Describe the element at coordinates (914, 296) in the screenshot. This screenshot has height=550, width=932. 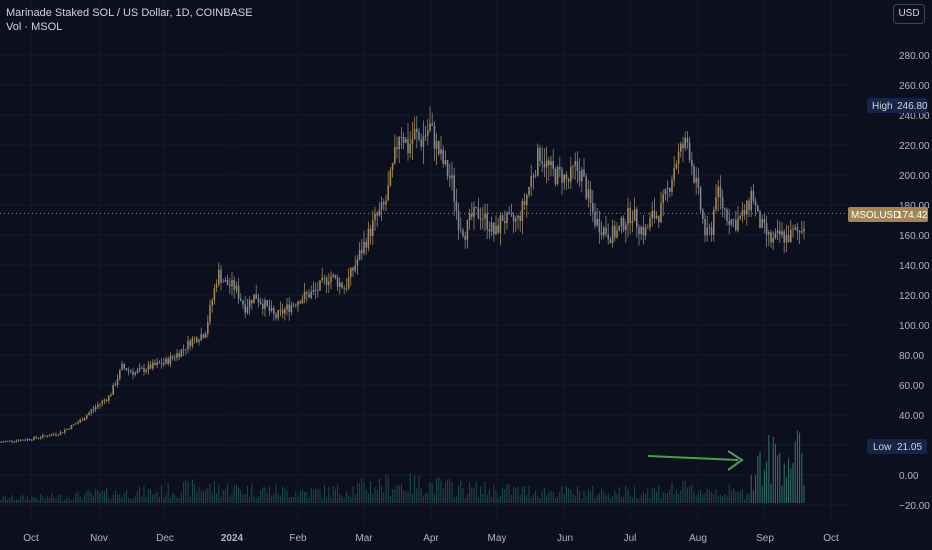
I see `y-tick-label: 120.00` at that location.